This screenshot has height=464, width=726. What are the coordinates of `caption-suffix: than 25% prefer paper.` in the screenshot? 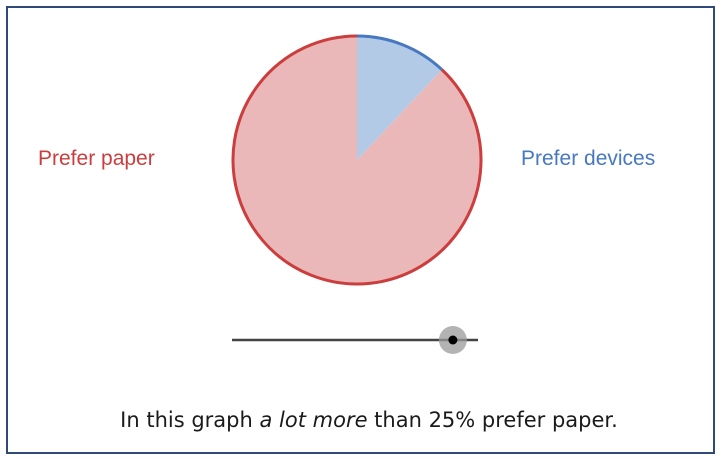 It's located at (492, 420).